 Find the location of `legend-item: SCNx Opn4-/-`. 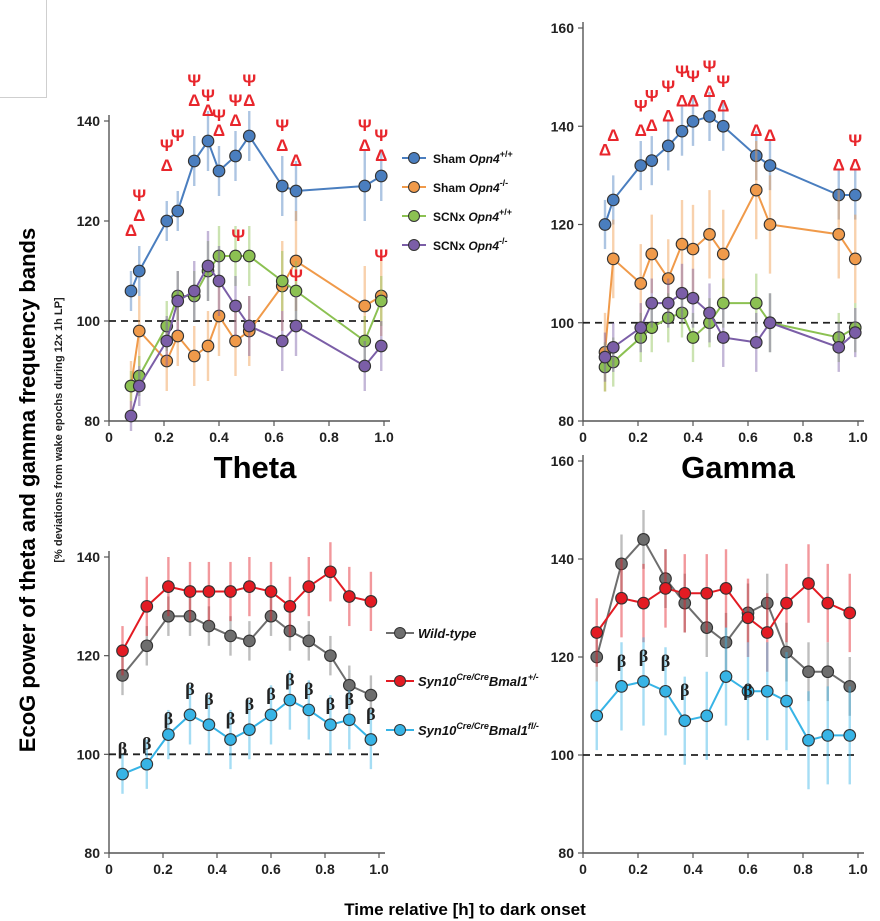

legend-item: SCNx Opn4-/- is located at coordinates (455, 244).